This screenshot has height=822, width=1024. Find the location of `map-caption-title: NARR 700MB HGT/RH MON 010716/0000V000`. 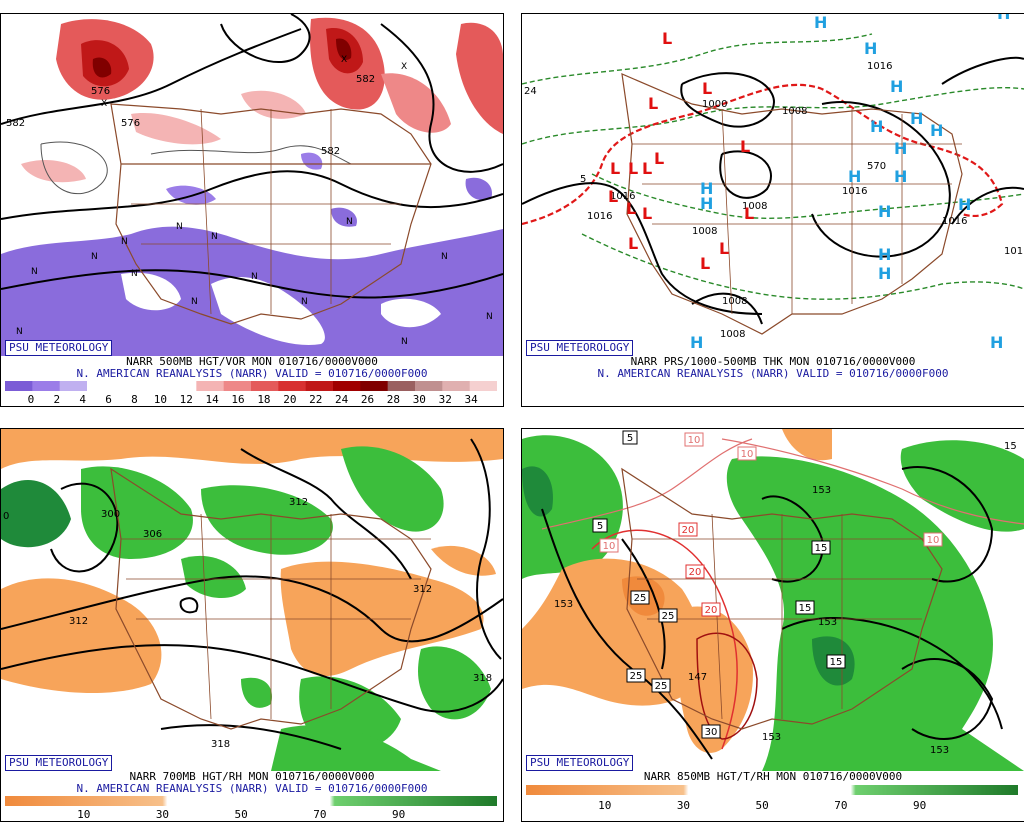

map-caption-title: NARR 700MB HGT/RH MON 010716/0000V000 is located at coordinates (252, 776).